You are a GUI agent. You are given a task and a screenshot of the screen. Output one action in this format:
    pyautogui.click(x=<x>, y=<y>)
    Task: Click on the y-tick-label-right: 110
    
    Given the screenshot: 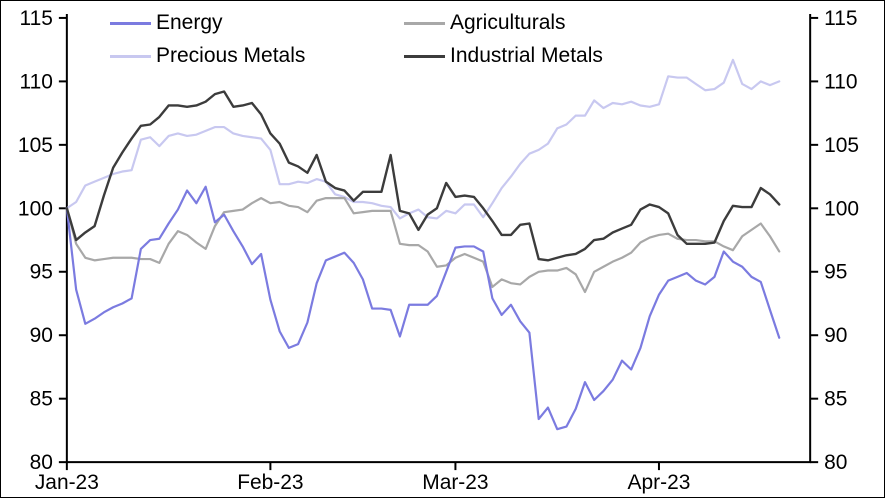 What is the action you would take?
    pyautogui.click(x=840, y=81)
    